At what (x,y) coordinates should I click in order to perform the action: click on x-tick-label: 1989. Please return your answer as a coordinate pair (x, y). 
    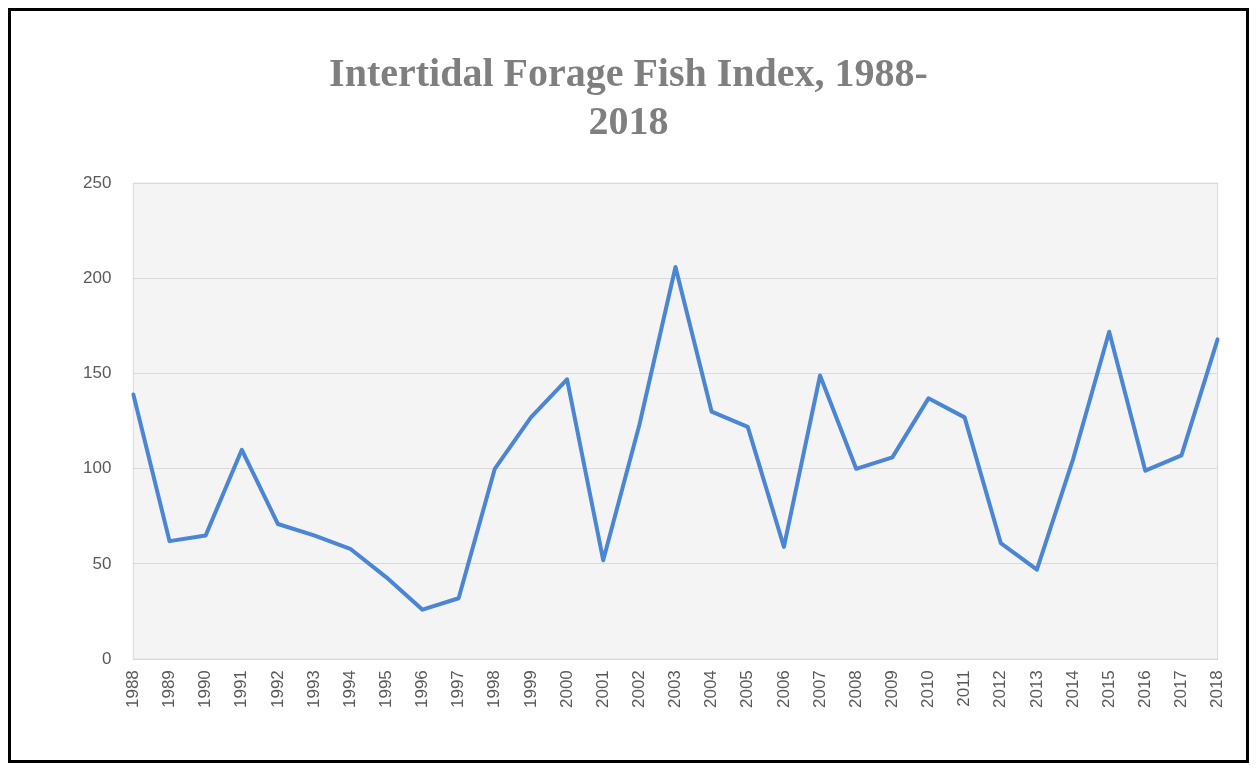
    Looking at the image, I should click on (169, 689).